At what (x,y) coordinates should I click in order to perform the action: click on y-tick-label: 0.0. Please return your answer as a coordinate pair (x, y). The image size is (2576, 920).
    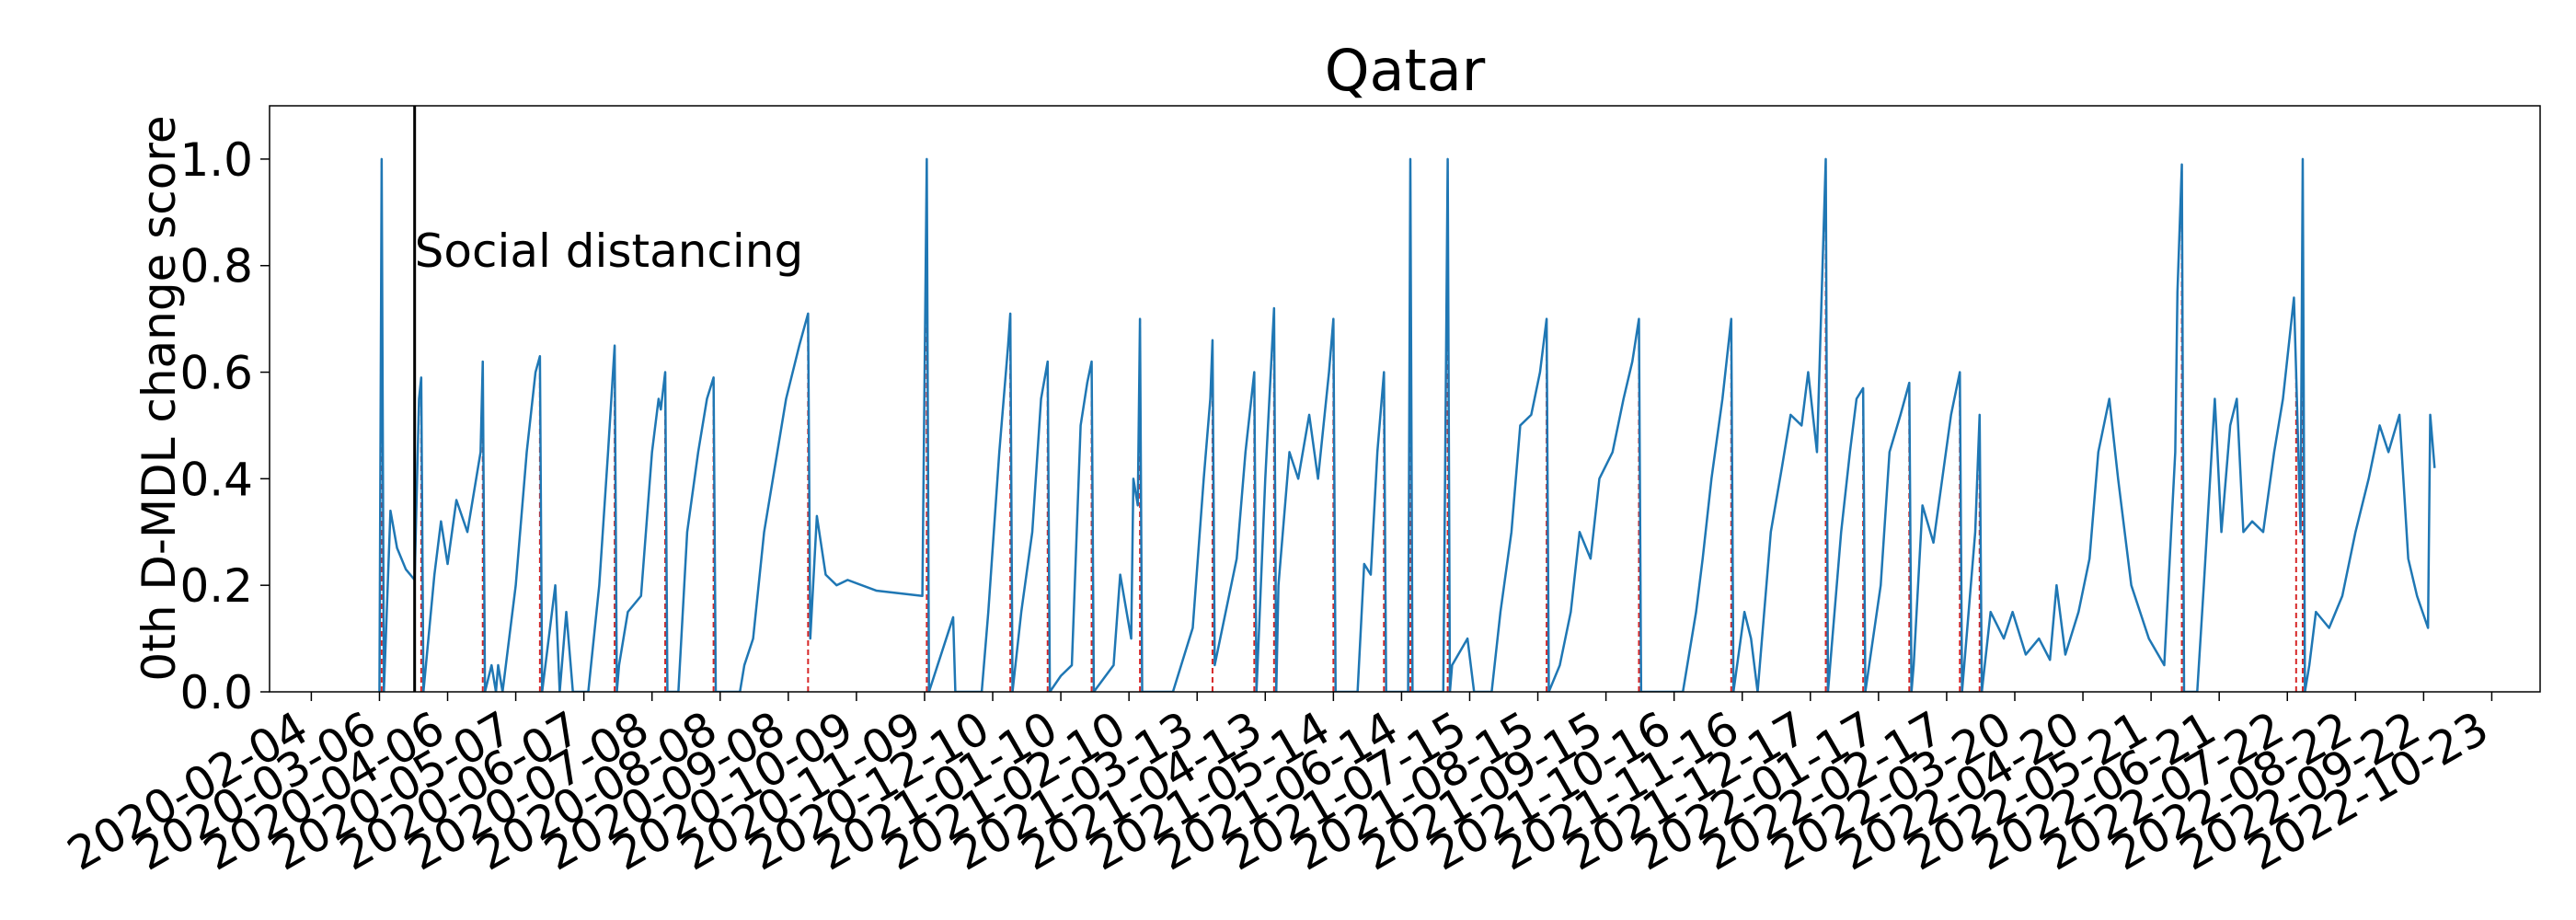
    Looking at the image, I should click on (216, 692).